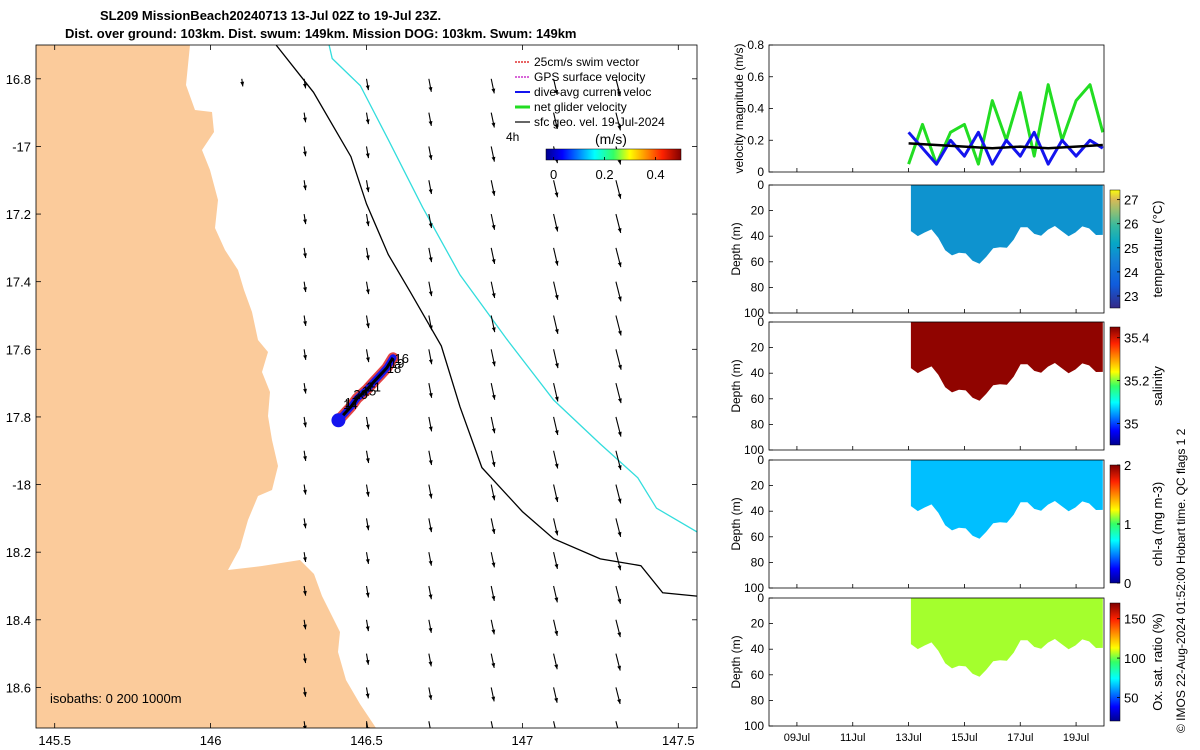  I want to click on map-ytick-label: 17.6, so click(18, 349).